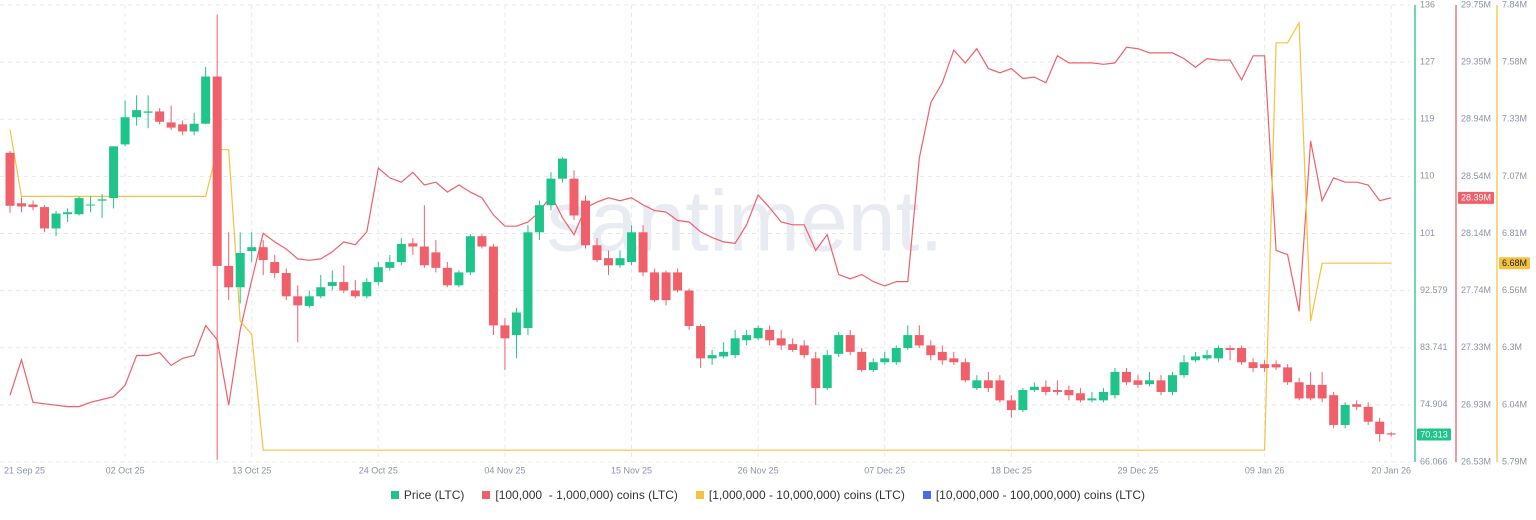 The image size is (1536, 520). Describe the element at coordinates (434, 495) in the screenshot. I see `legend-label: Price (LTC)` at that location.